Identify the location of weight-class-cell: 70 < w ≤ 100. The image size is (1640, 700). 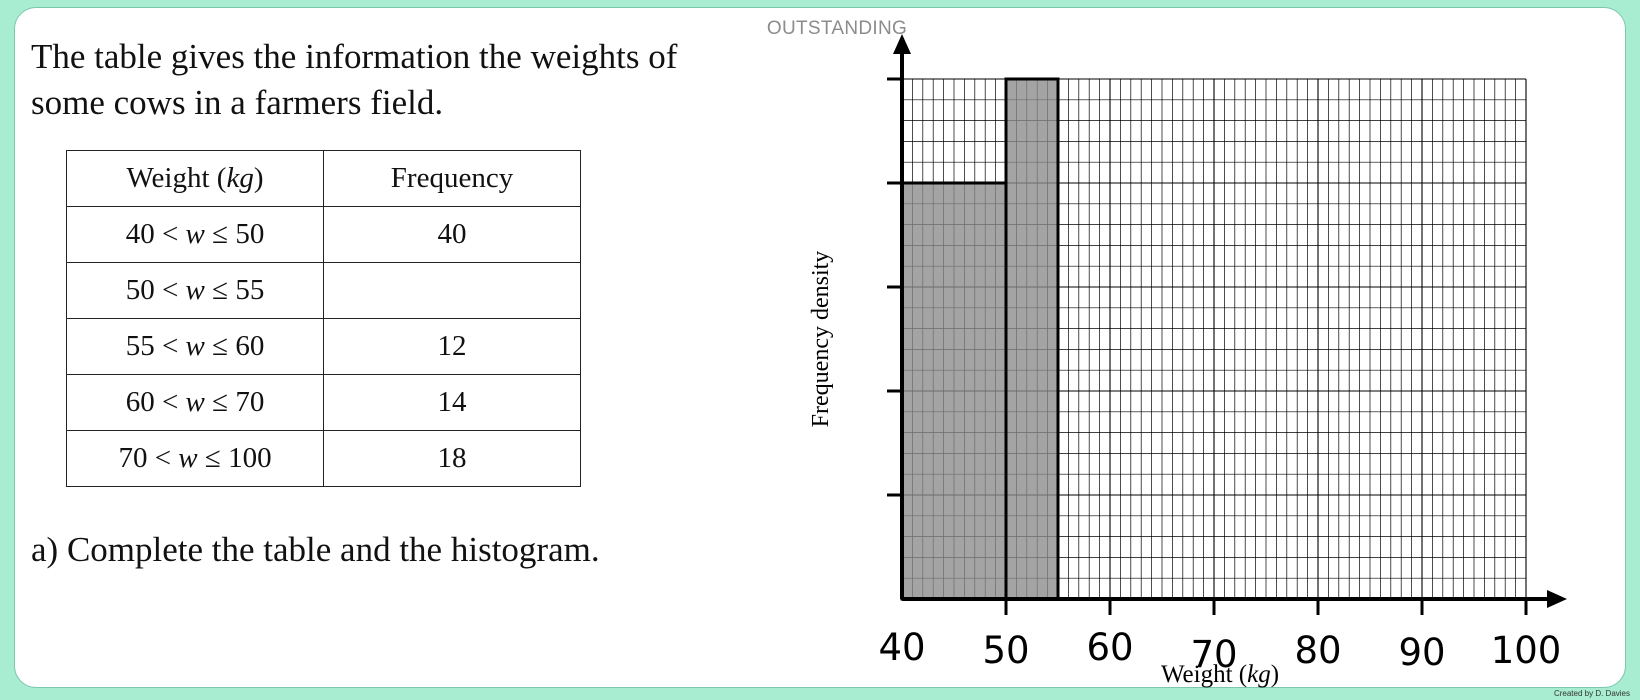
(195, 458).